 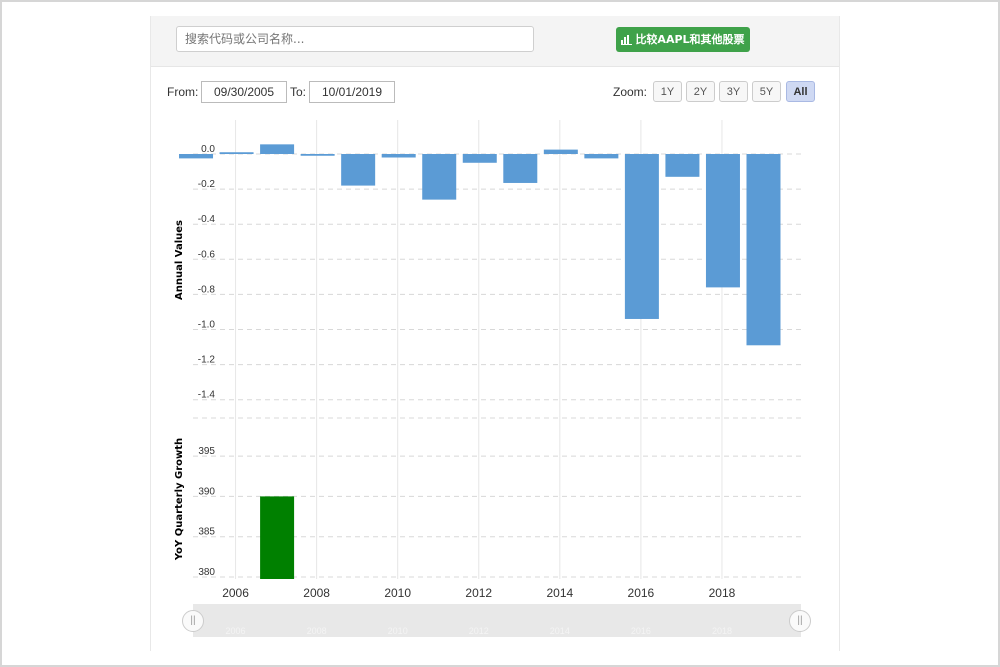 What do you see at coordinates (355, 39) in the screenshot?
I see `search-input` at bounding box center [355, 39].